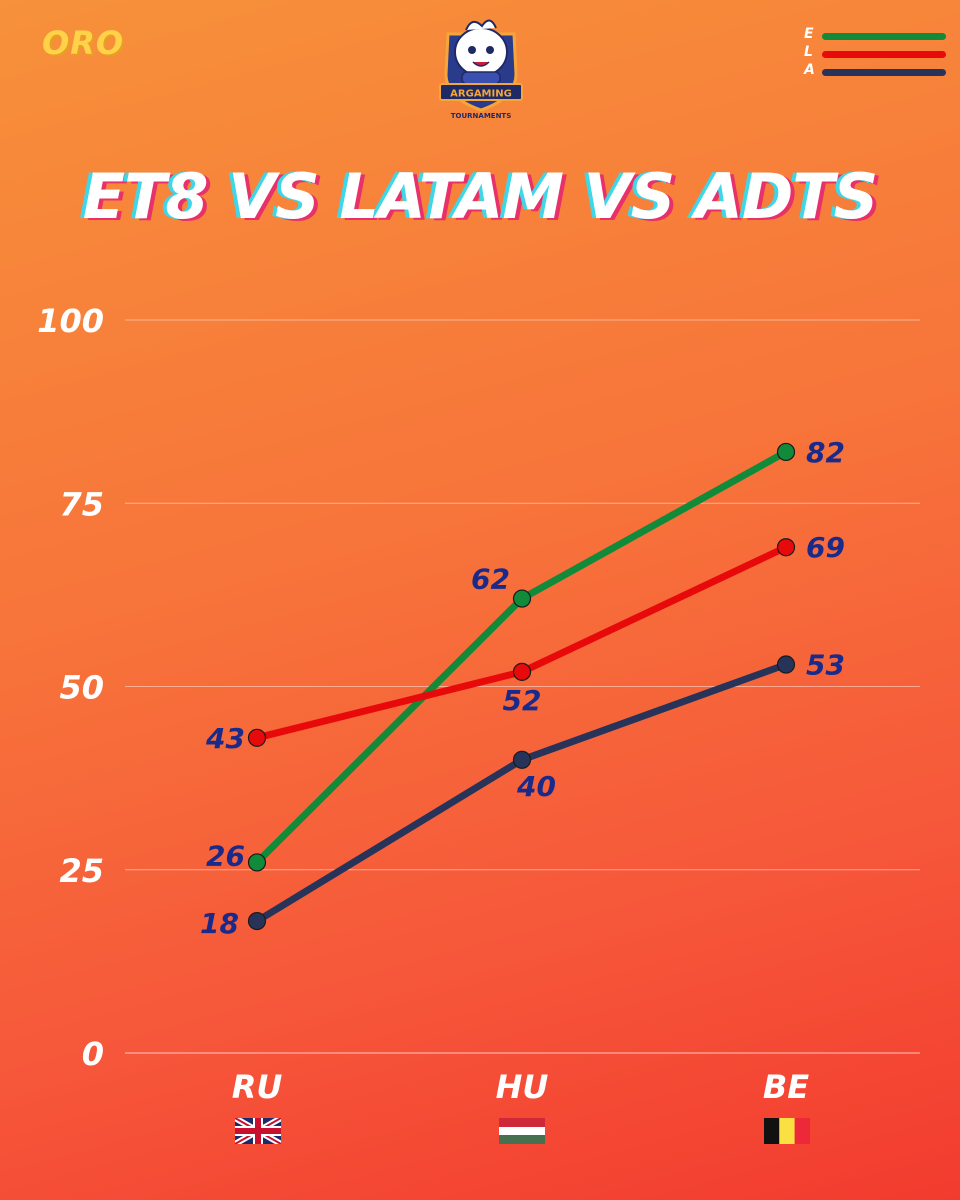  I want to click on data-label-l-ru: 43, so click(225, 738).